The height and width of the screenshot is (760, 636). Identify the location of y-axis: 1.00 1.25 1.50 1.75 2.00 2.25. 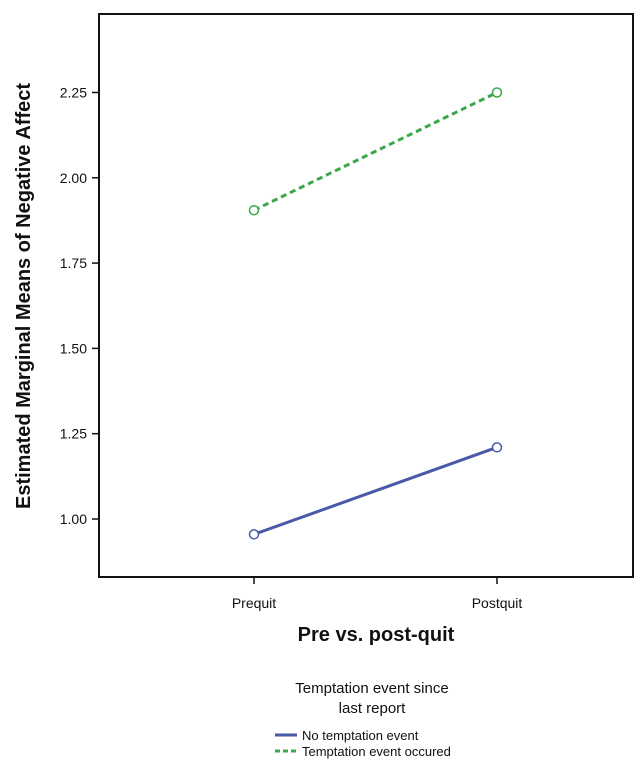
(79, 305).